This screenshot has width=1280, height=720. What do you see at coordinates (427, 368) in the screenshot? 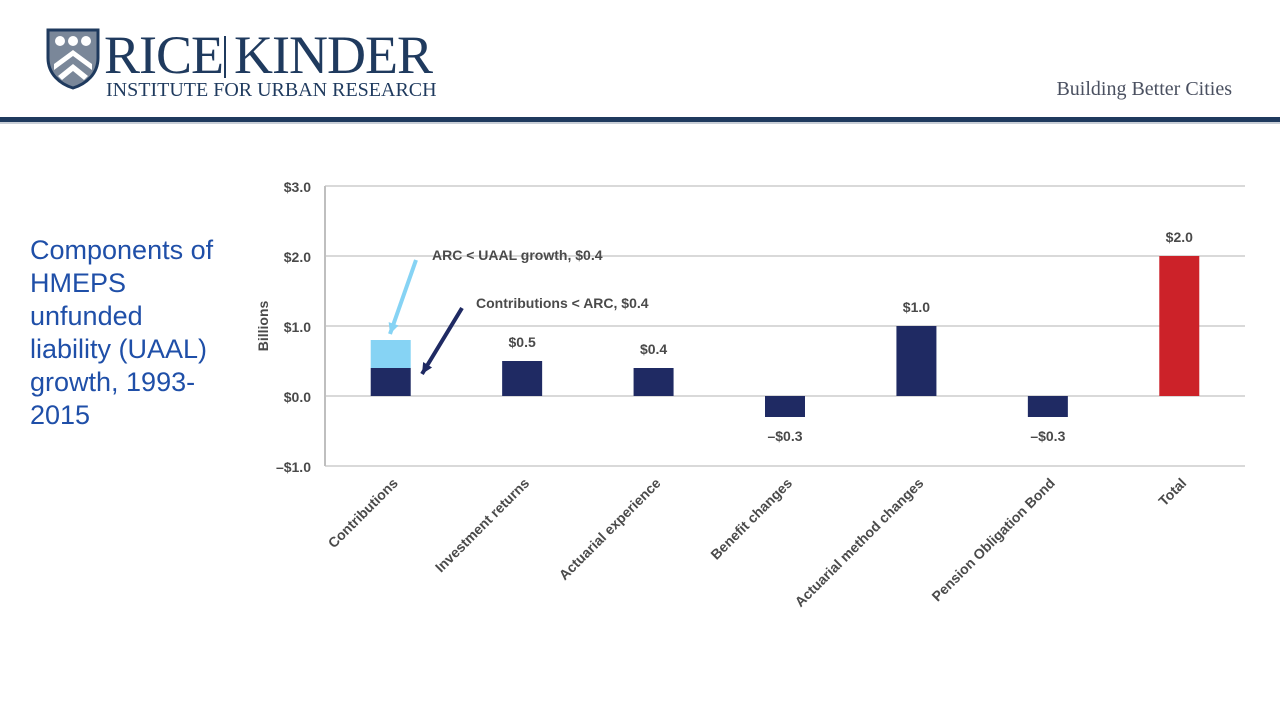
I see `arrow-contributions-arc-head` at bounding box center [427, 368].